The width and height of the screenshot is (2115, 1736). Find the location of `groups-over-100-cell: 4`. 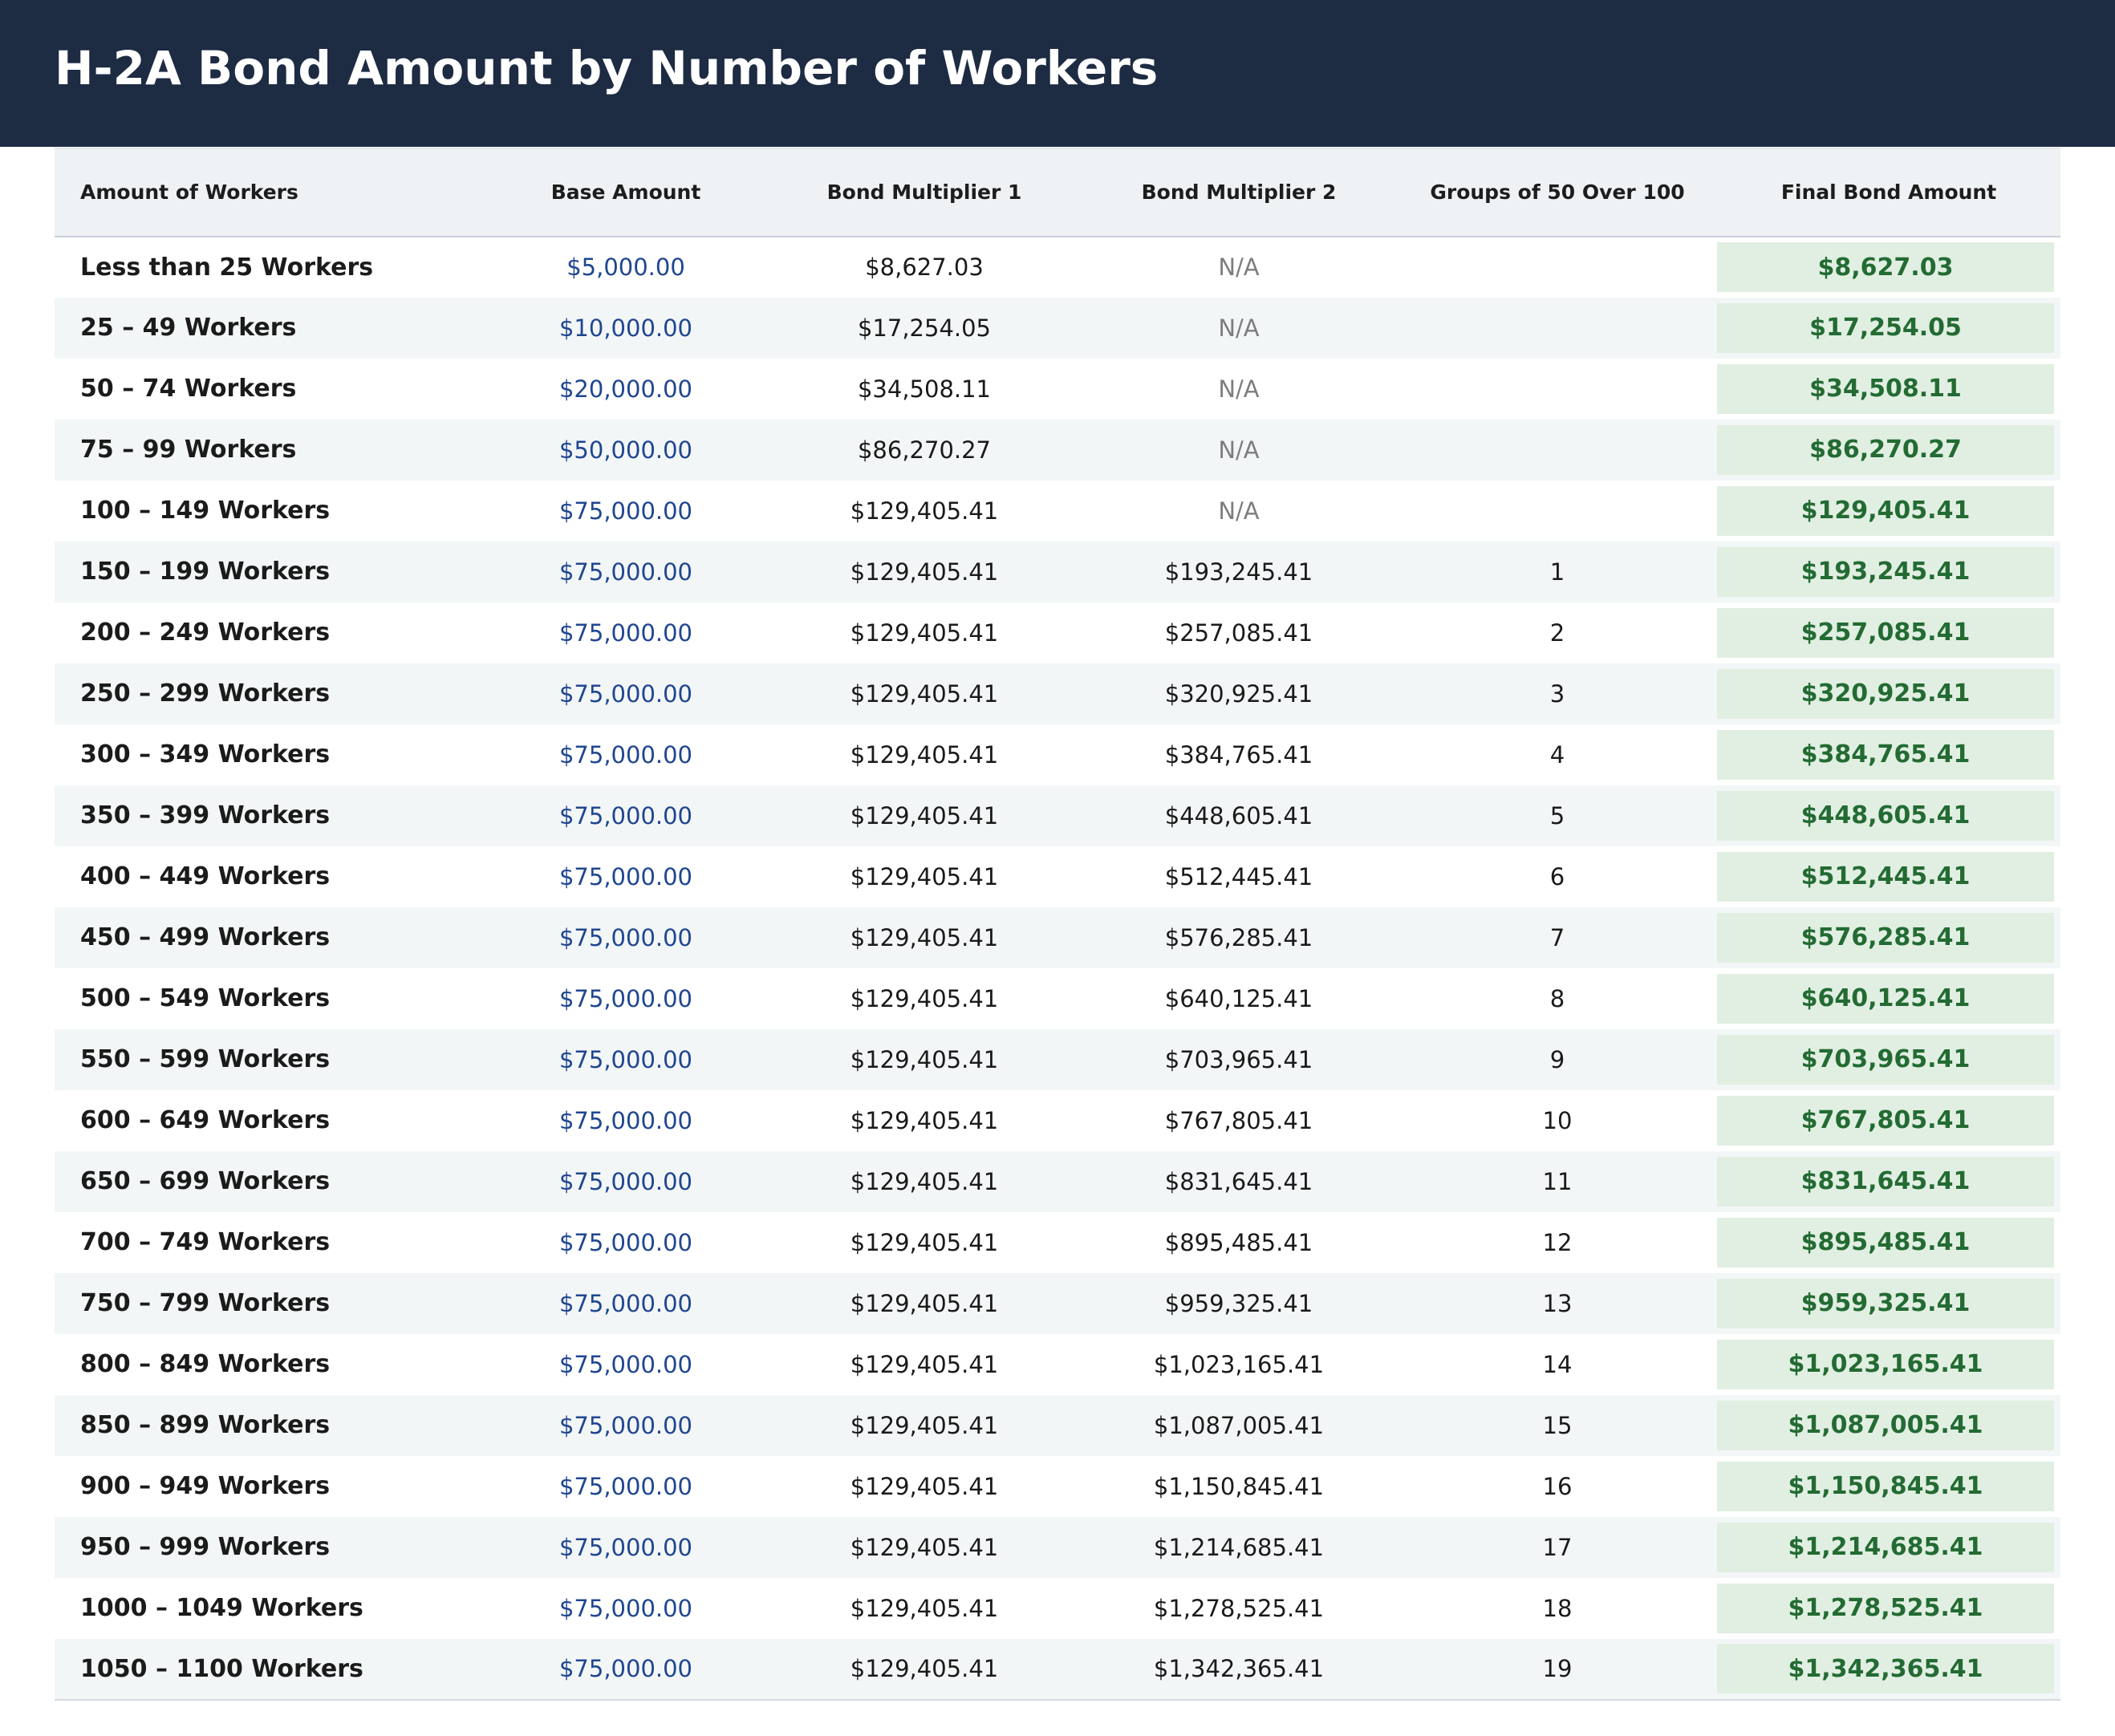

groups-over-100-cell: 4 is located at coordinates (1557, 755).